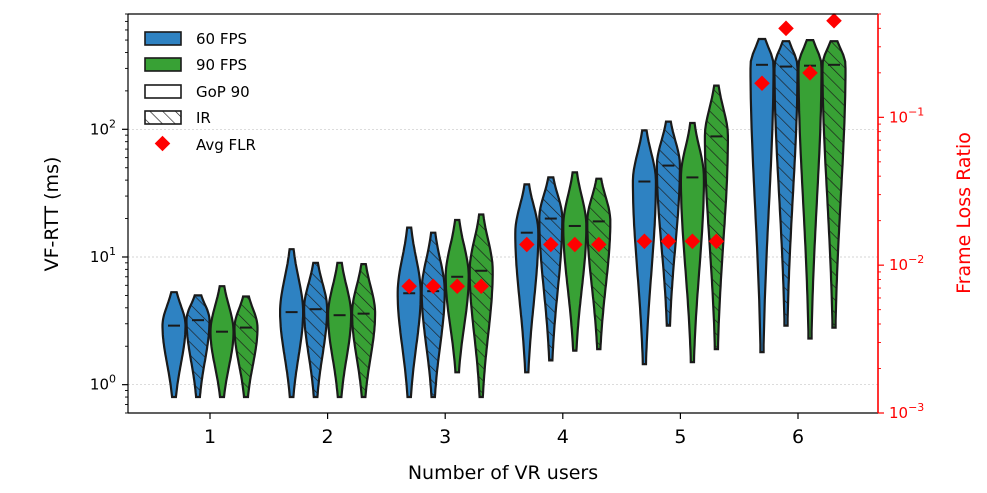  I want to click on y2-axis-label: Frame Loss Ratio, so click(964, 213).